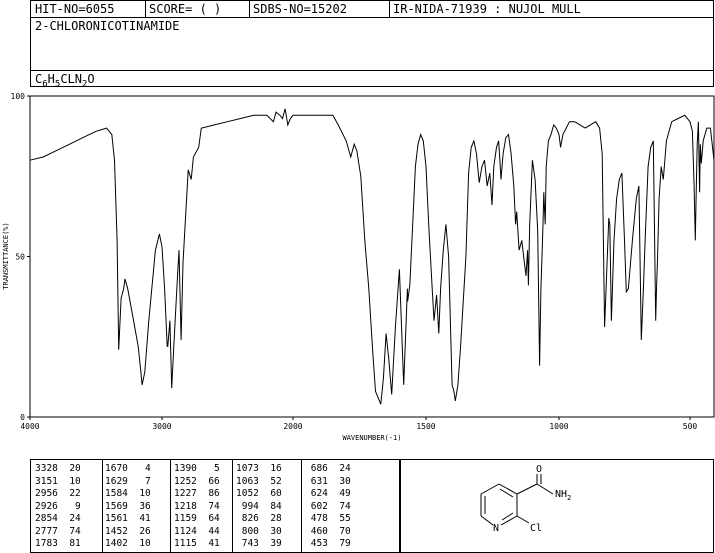 Image resolution: width=715 pixels, height=553 pixels. What do you see at coordinates (328, 493) in the screenshot?
I see `peak-entry: 624 49` at bounding box center [328, 493].